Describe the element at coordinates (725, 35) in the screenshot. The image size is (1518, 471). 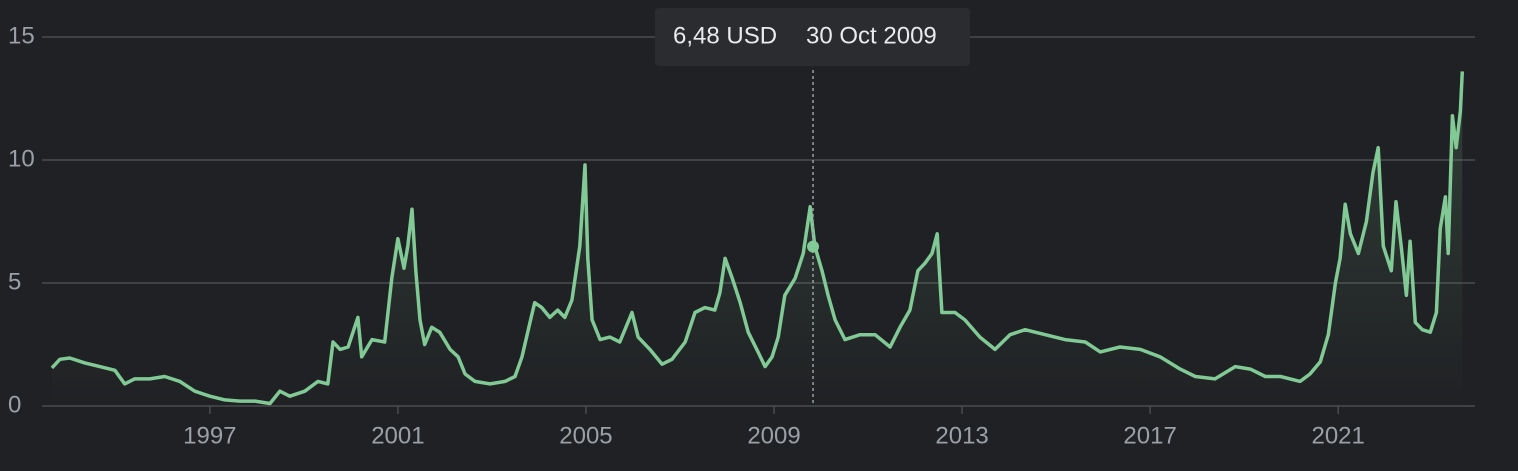
I see `tooltip-value: 6,48 USD` at that location.